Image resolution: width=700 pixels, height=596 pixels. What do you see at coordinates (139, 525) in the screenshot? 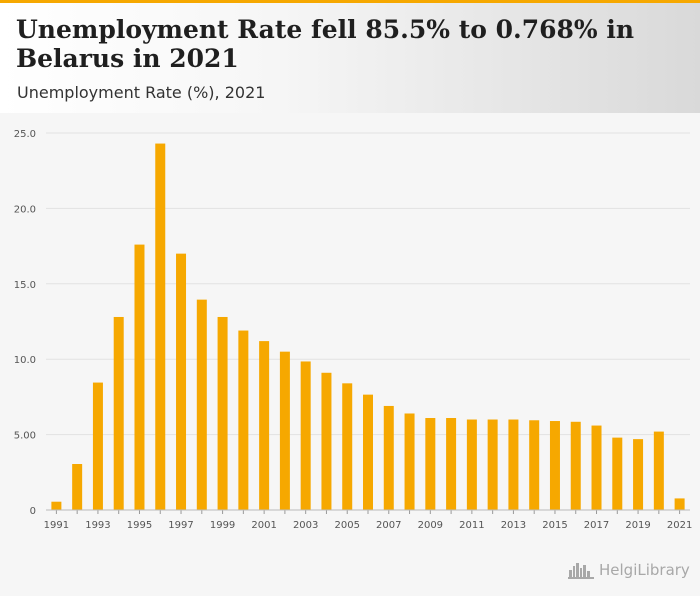
I see `x-tick-label: 1995` at bounding box center [139, 525].